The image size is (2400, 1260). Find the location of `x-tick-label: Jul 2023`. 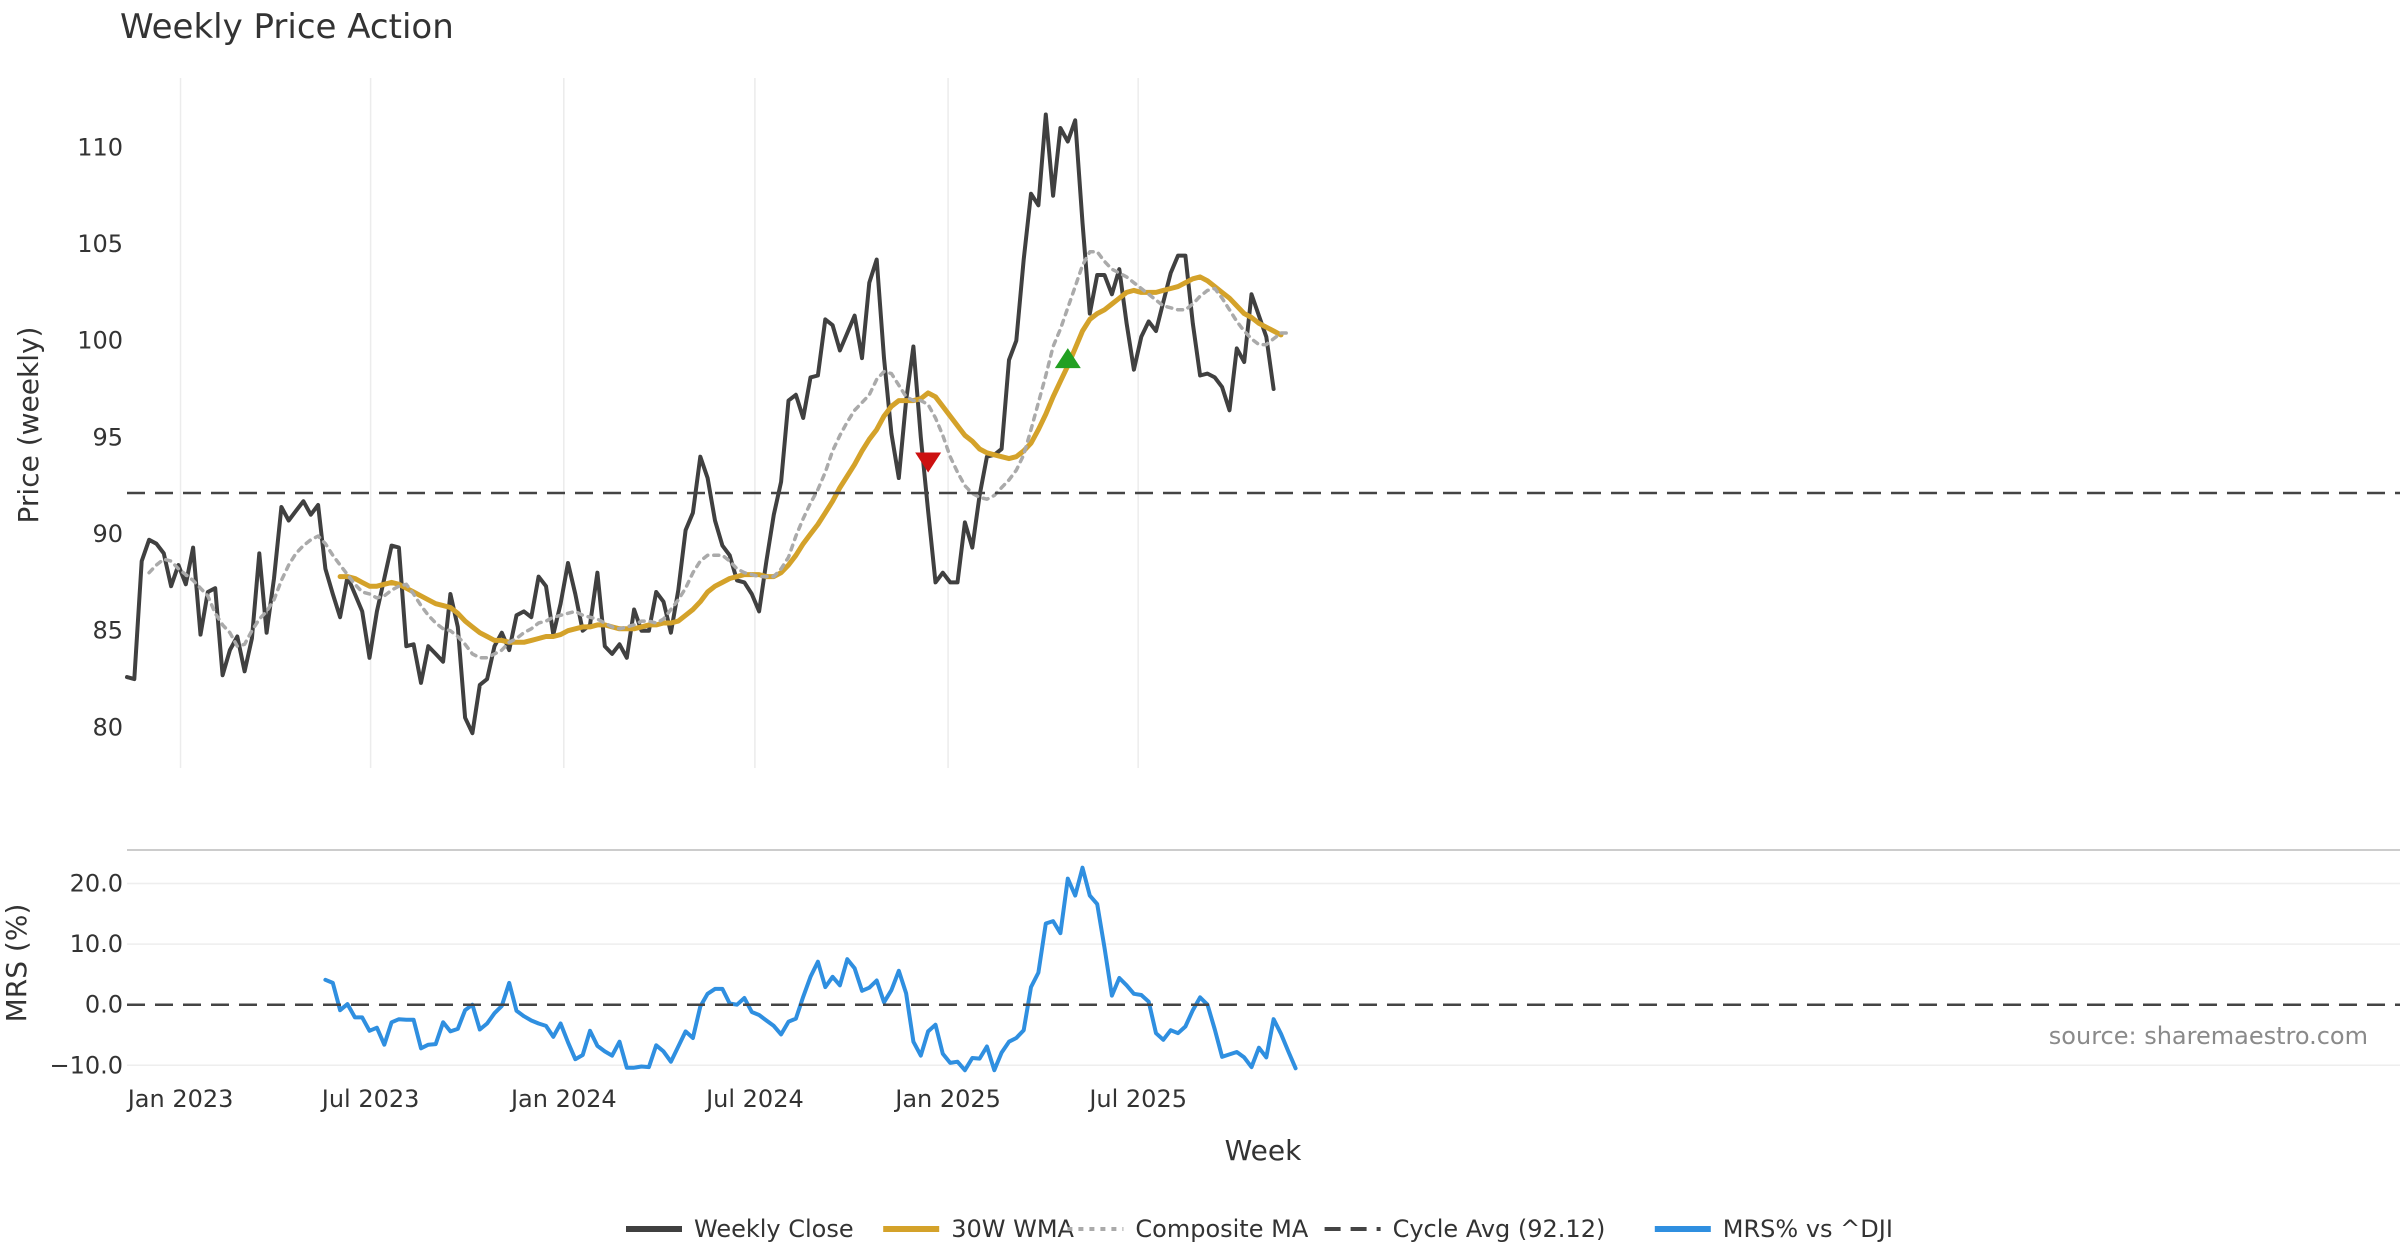

x-tick-label: Jul 2023 is located at coordinates (370, 1099).